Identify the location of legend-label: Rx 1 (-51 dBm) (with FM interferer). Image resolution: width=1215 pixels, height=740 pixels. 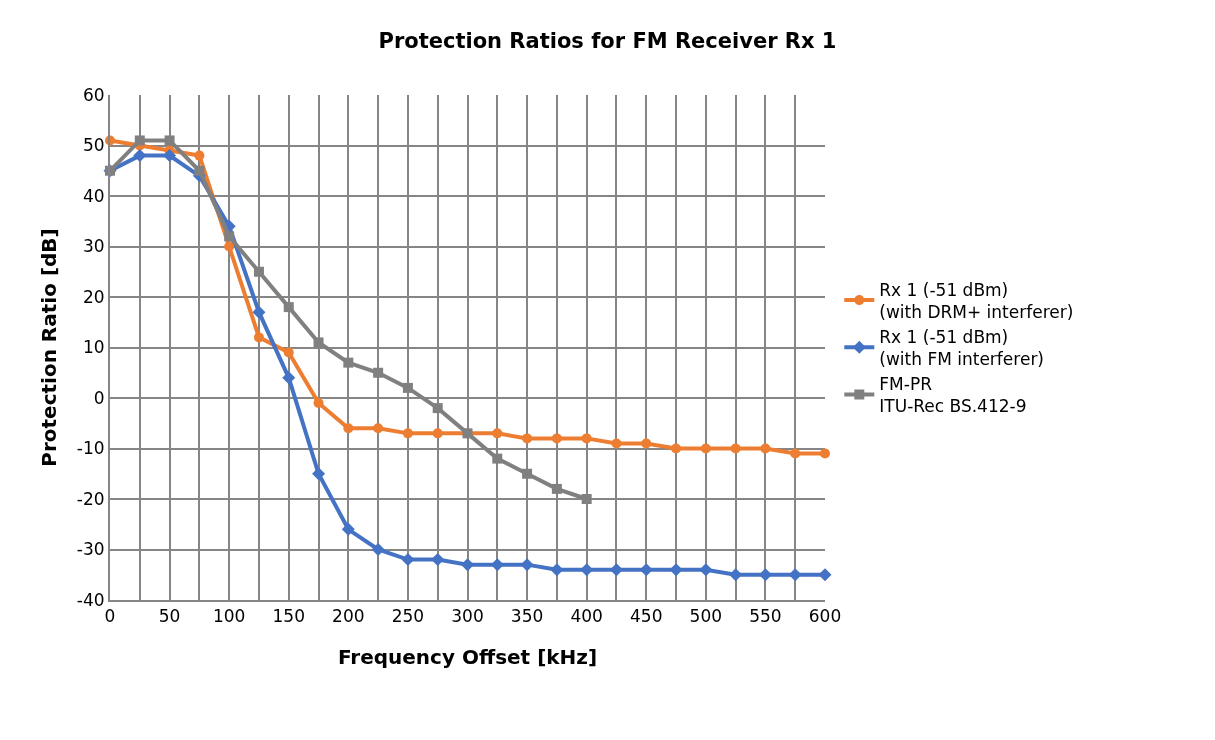
(962, 347).